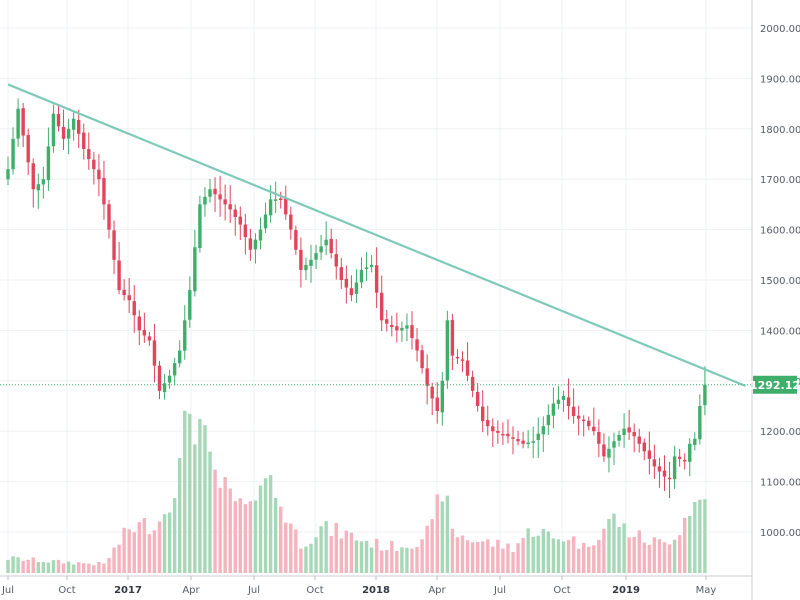  Describe the element at coordinates (780, 180) in the screenshot. I see `y-tick-label: 1700.00` at that location.